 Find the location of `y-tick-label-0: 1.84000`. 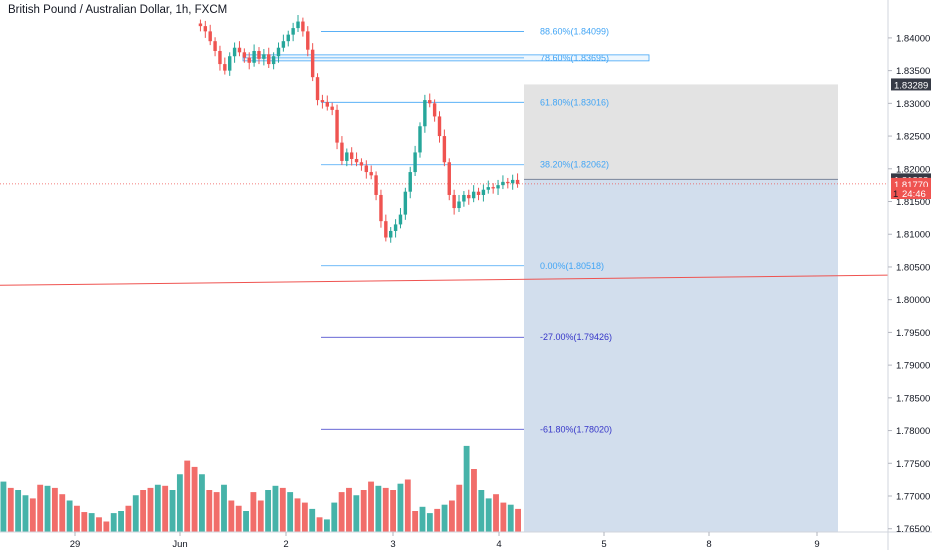

y-tick-label-0: 1.84000 is located at coordinates (913, 38).